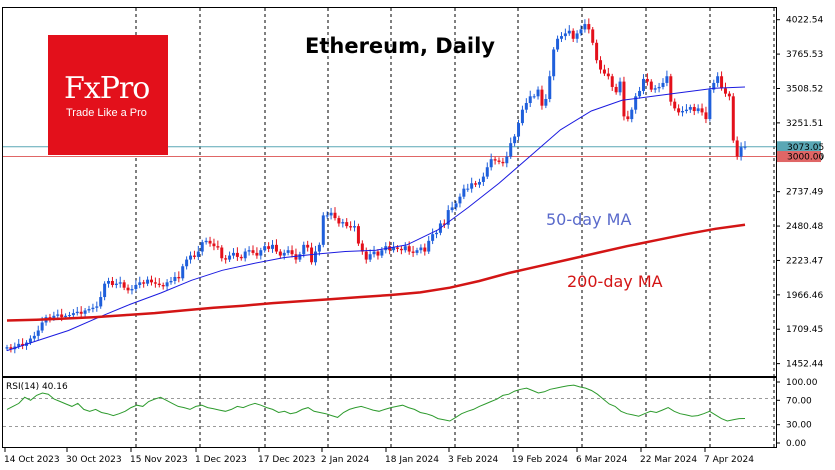  What do you see at coordinates (804, 330) in the screenshot?
I see `y-tick-label-9: 1709.45` at bounding box center [804, 330].